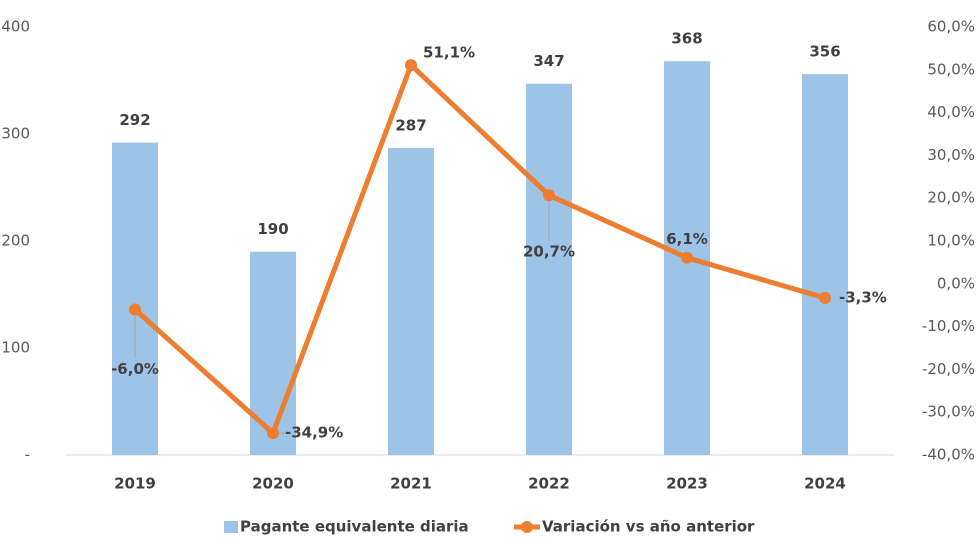  Describe the element at coordinates (824, 52) in the screenshot. I see `data-label: 356` at that location.